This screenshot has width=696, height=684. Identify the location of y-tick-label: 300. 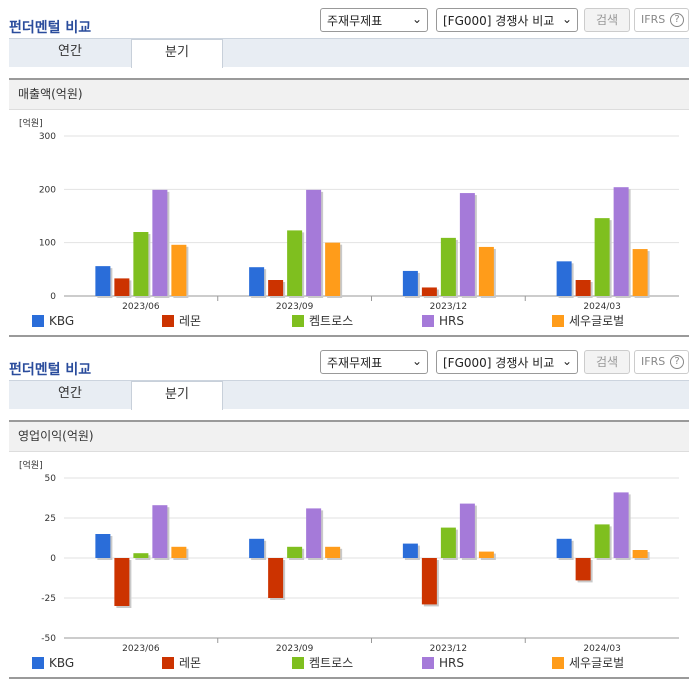
(47, 137).